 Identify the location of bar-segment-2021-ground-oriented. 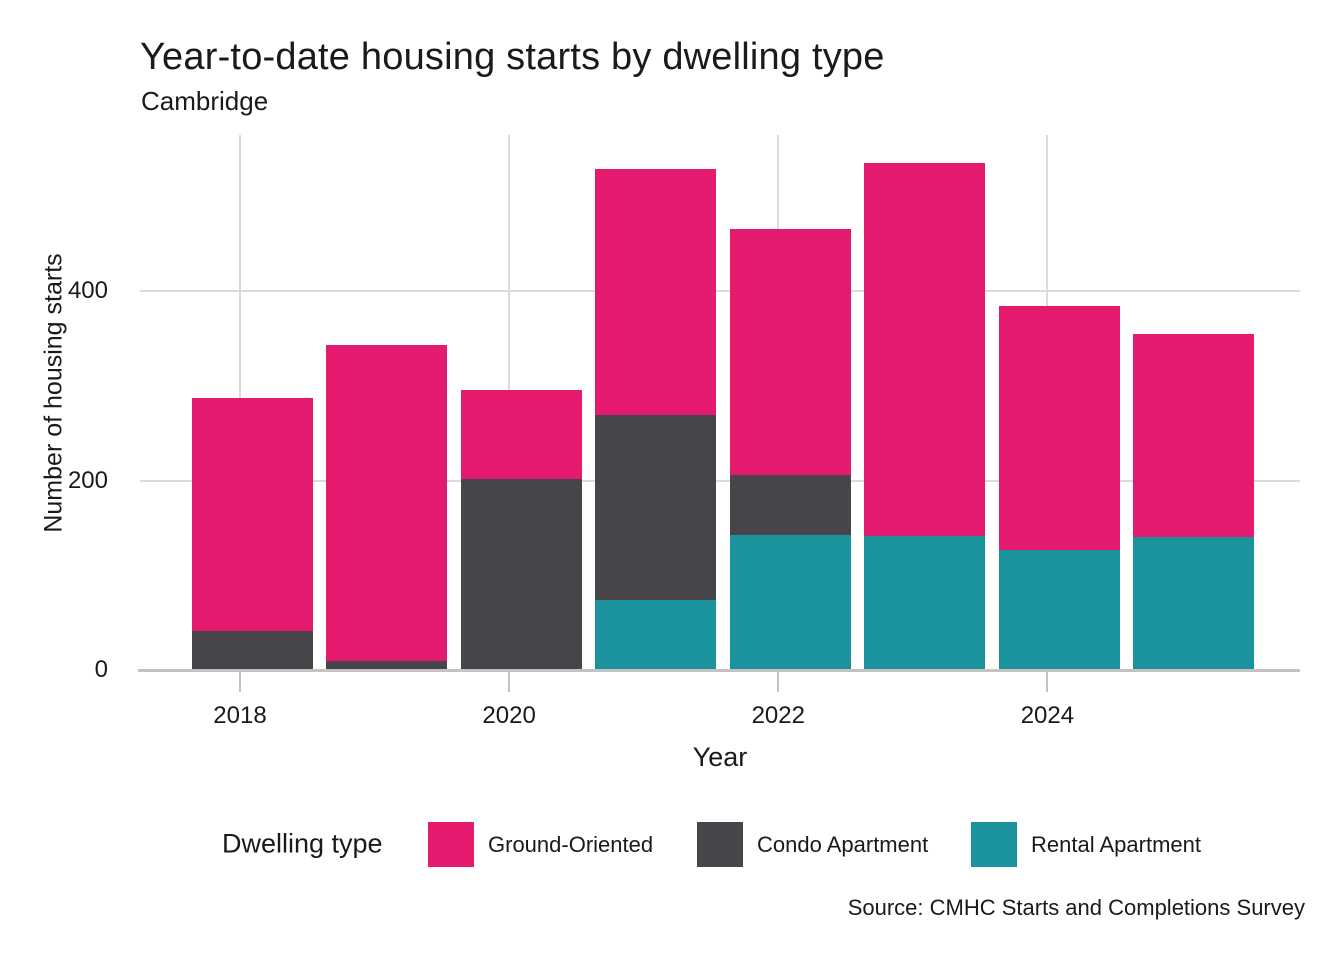
(656, 292).